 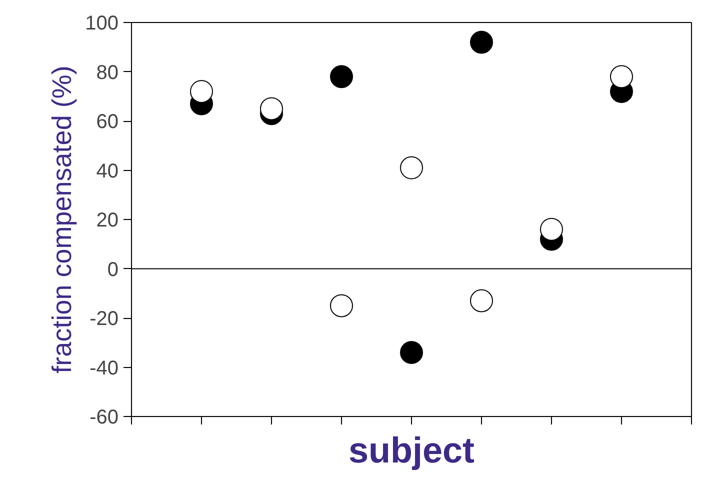 What do you see at coordinates (411, 450) in the screenshot?
I see `x-axis-title: subject` at bounding box center [411, 450].